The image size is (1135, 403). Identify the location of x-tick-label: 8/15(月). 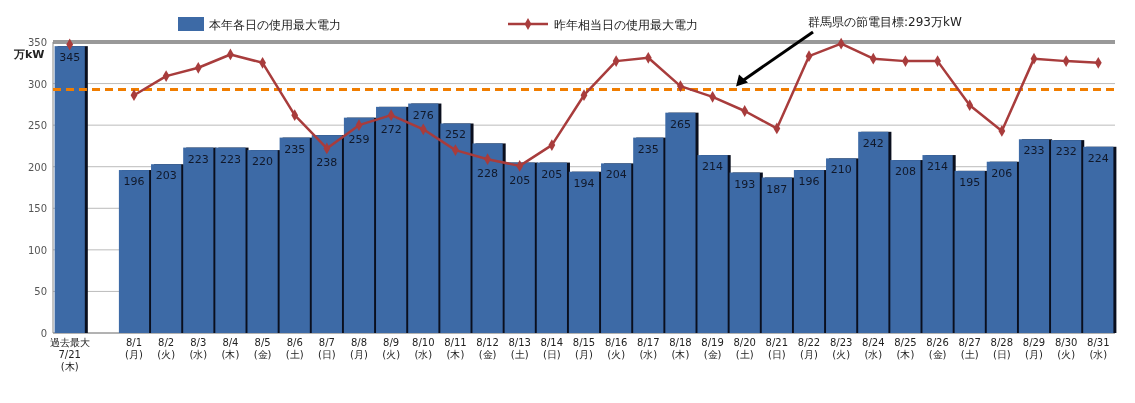
(584, 348).